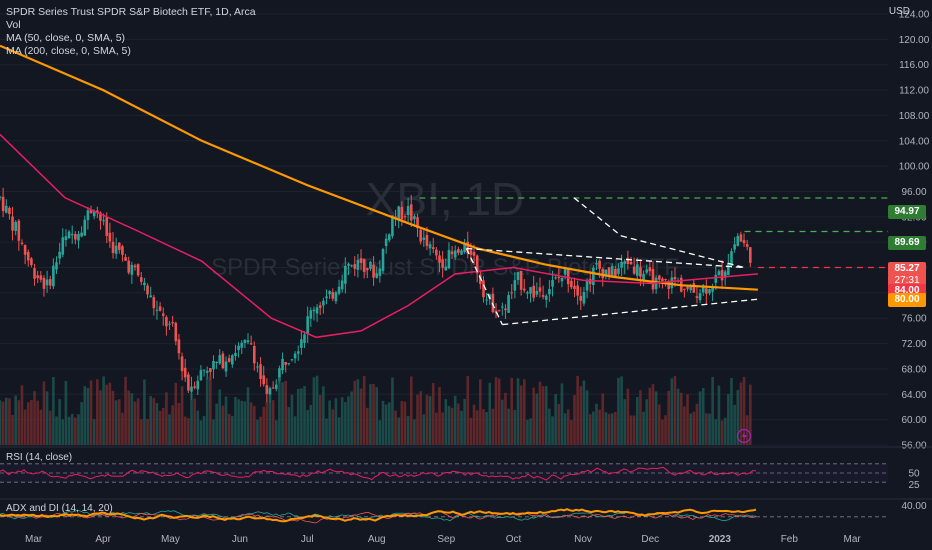 This screenshot has height=550, width=932. Describe the element at coordinates (377, 539) in the screenshot. I see `x-tick-label: Aug` at that location.